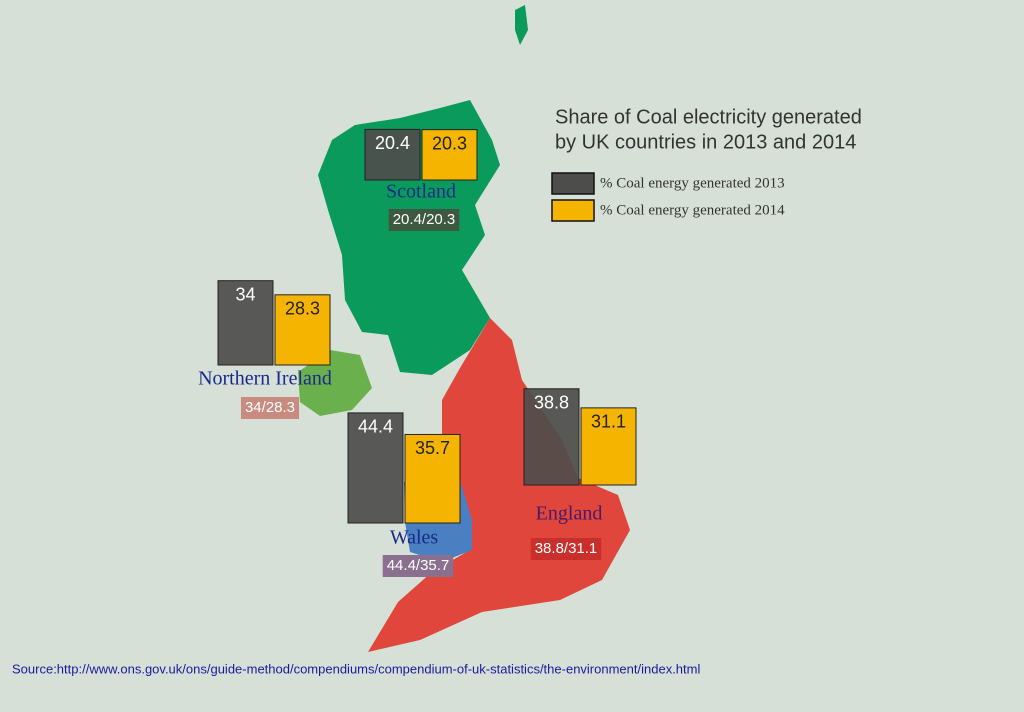 The height and width of the screenshot is (712, 1024). Describe the element at coordinates (414, 538) in the screenshot. I see `region-name: Wales` at that location.